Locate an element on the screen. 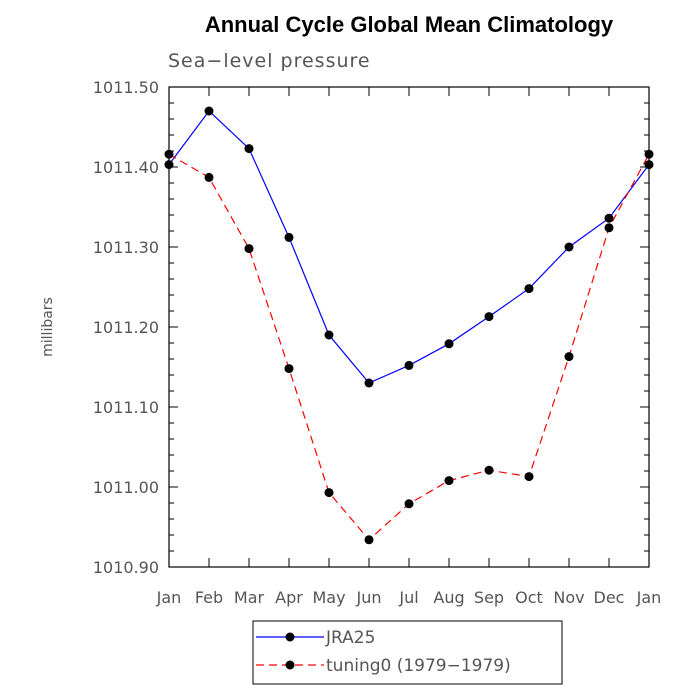 This screenshot has height=700, width=700. chart-title: Annual Cycle Global Mean Climatology is located at coordinates (409, 24).